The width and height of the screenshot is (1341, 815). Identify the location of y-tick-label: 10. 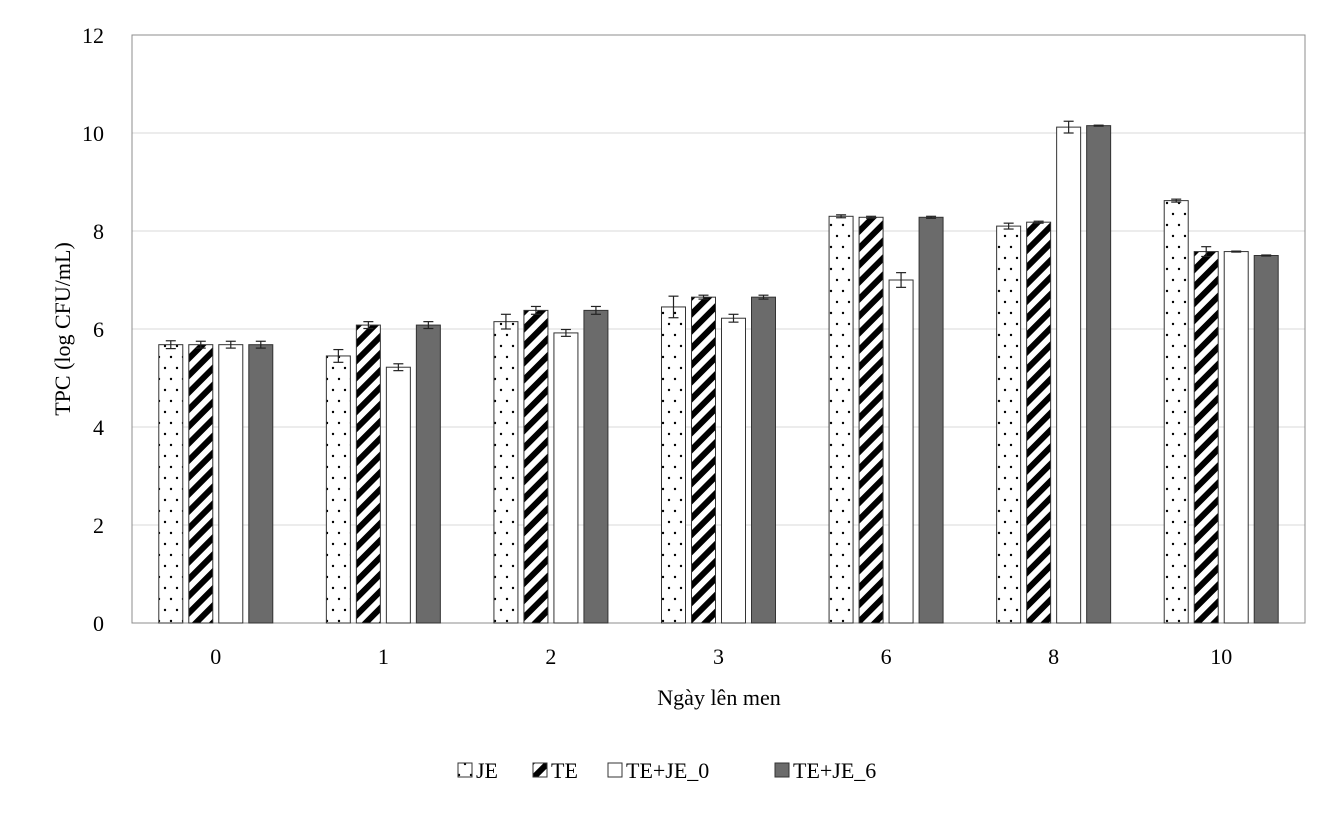
(93, 133).